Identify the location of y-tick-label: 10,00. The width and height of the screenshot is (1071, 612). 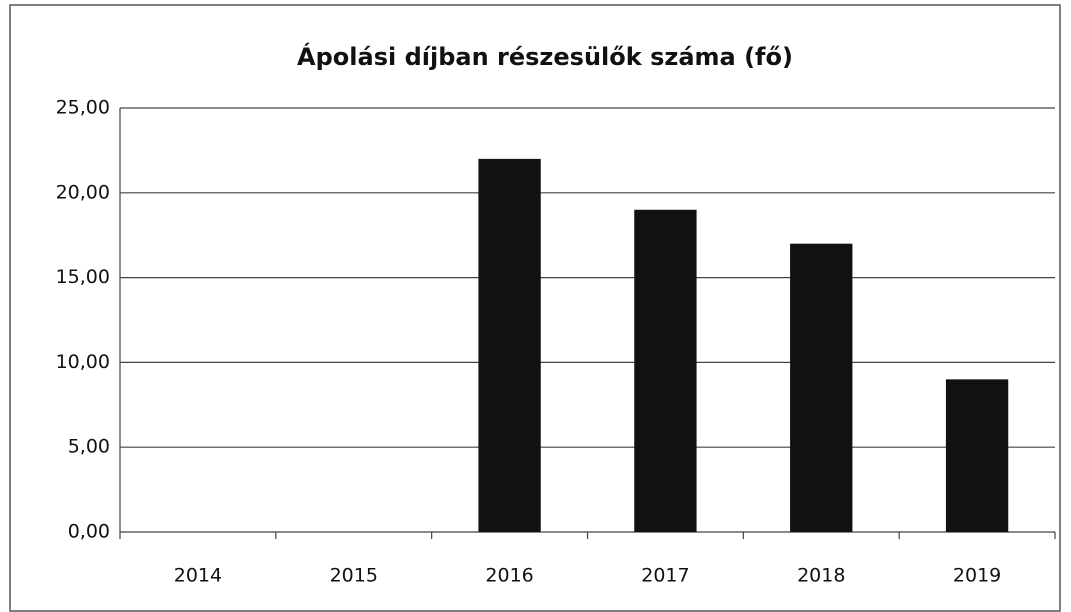
(83, 362).